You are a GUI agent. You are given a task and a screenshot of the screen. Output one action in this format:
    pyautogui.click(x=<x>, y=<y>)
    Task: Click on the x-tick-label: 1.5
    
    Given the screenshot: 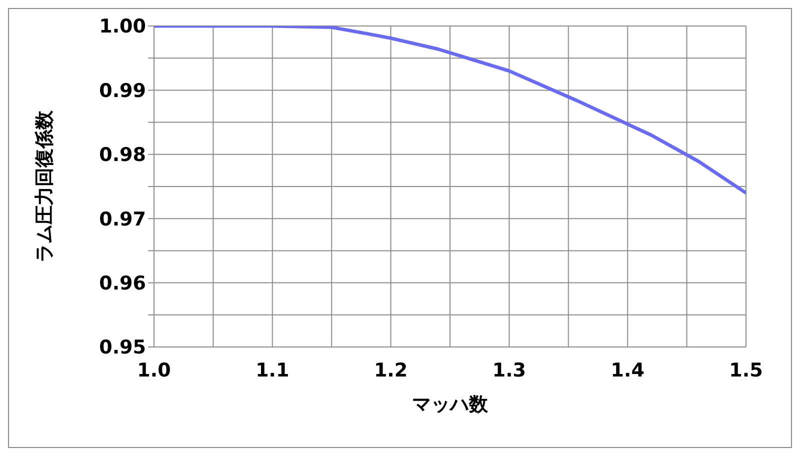 What is the action you would take?
    pyautogui.click(x=746, y=370)
    